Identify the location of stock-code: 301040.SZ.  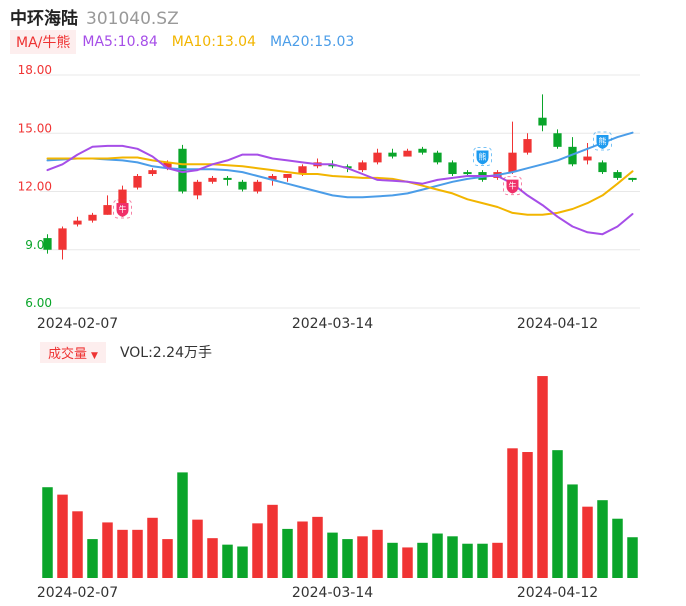
(132, 19).